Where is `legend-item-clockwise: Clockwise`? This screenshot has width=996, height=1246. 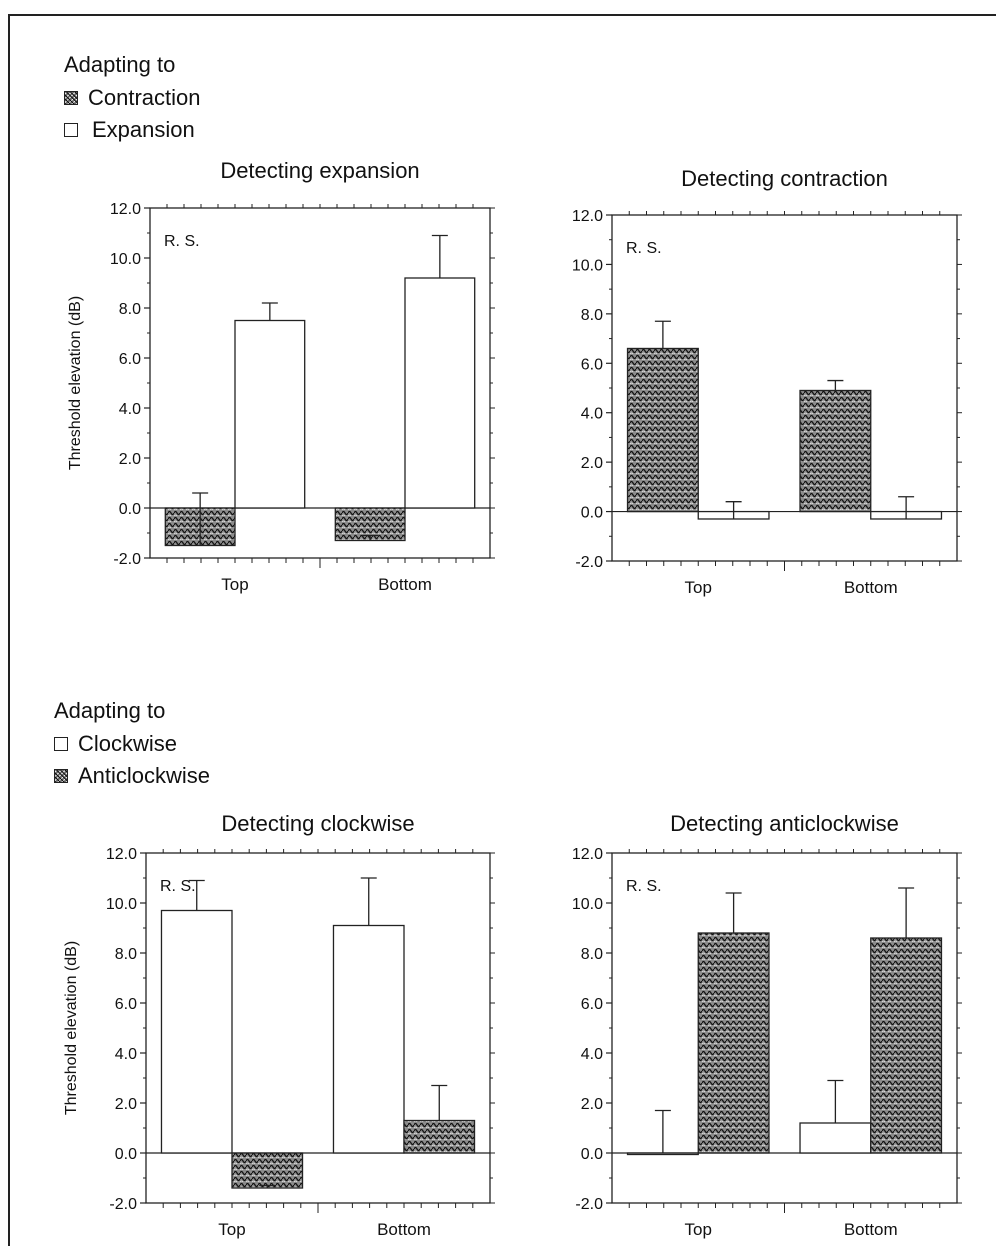 legend-item-clockwise: Clockwise is located at coordinates (132, 744).